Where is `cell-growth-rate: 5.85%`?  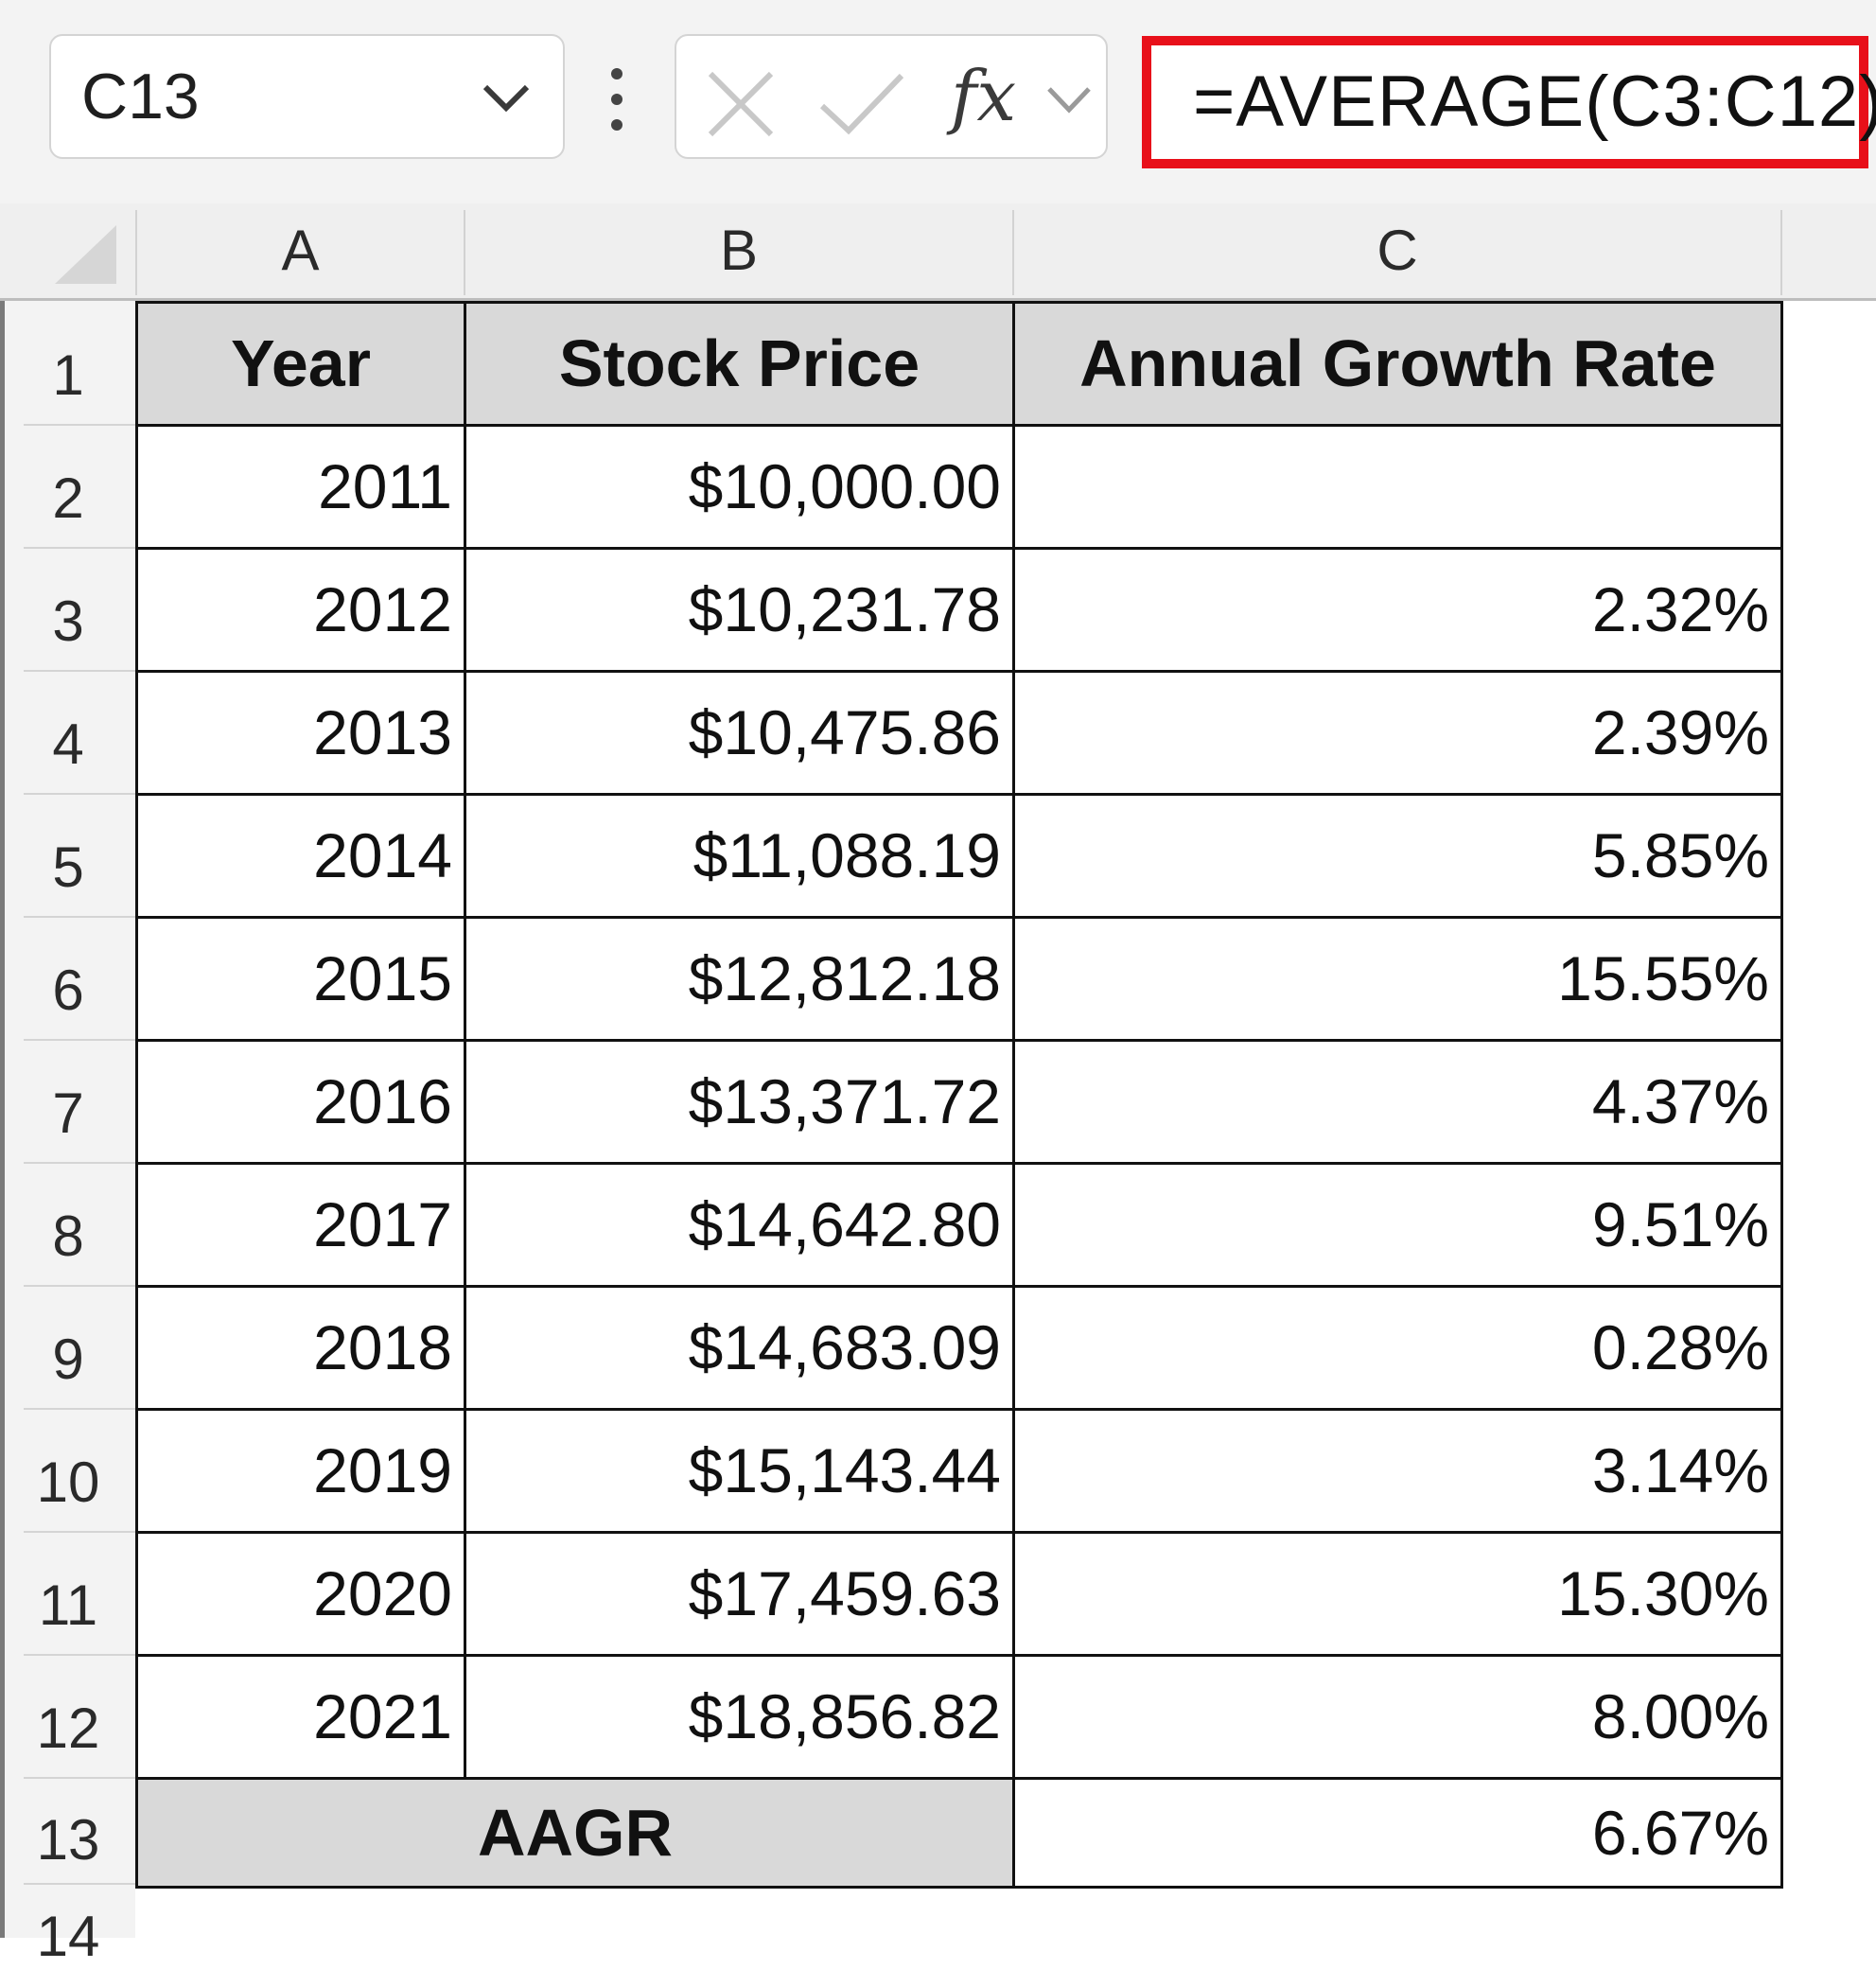 cell-growth-rate: 5.85% is located at coordinates (1397, 856).